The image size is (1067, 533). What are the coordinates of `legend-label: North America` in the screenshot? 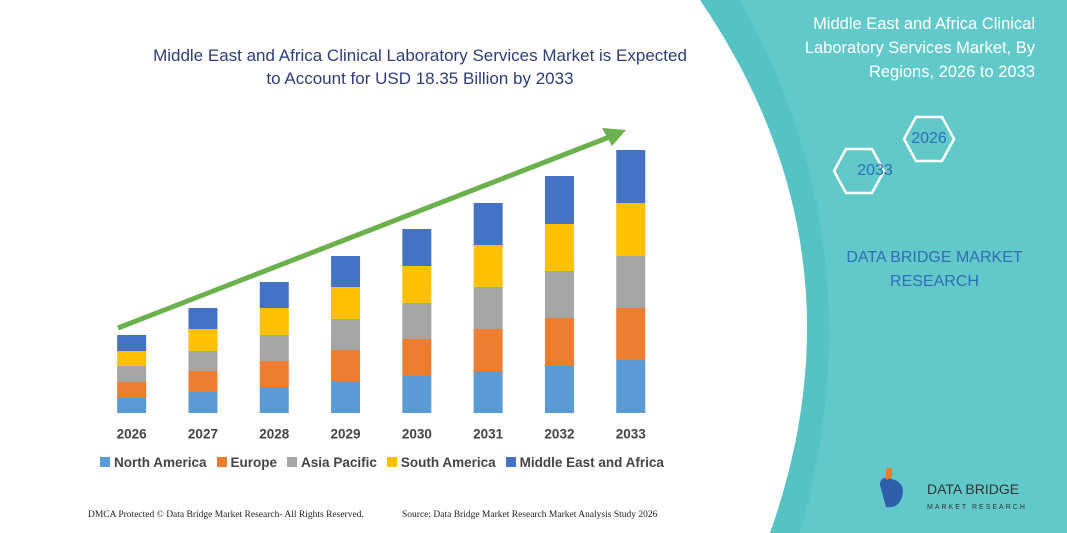 It's located at (160, 462).